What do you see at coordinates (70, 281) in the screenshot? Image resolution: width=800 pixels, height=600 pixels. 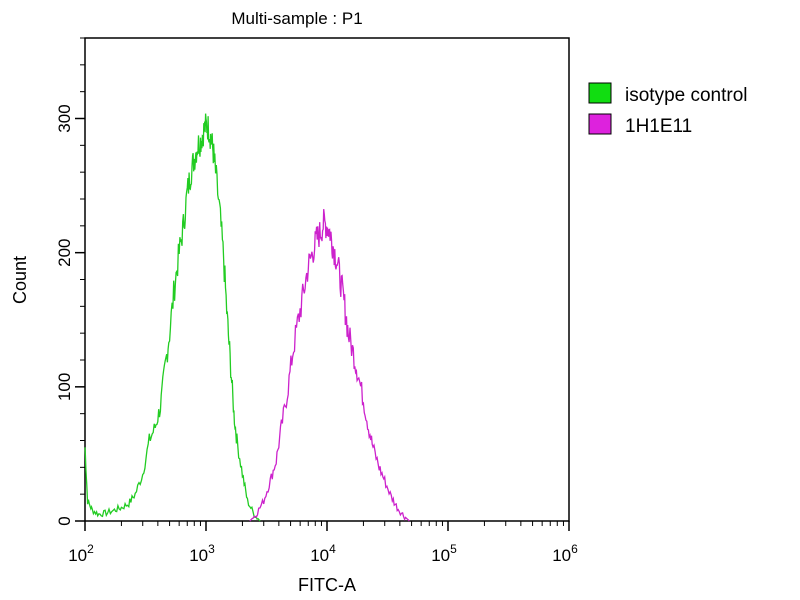 I see `y-axis-ticks: 0 100 200 300` at bounding box center [70, 281].